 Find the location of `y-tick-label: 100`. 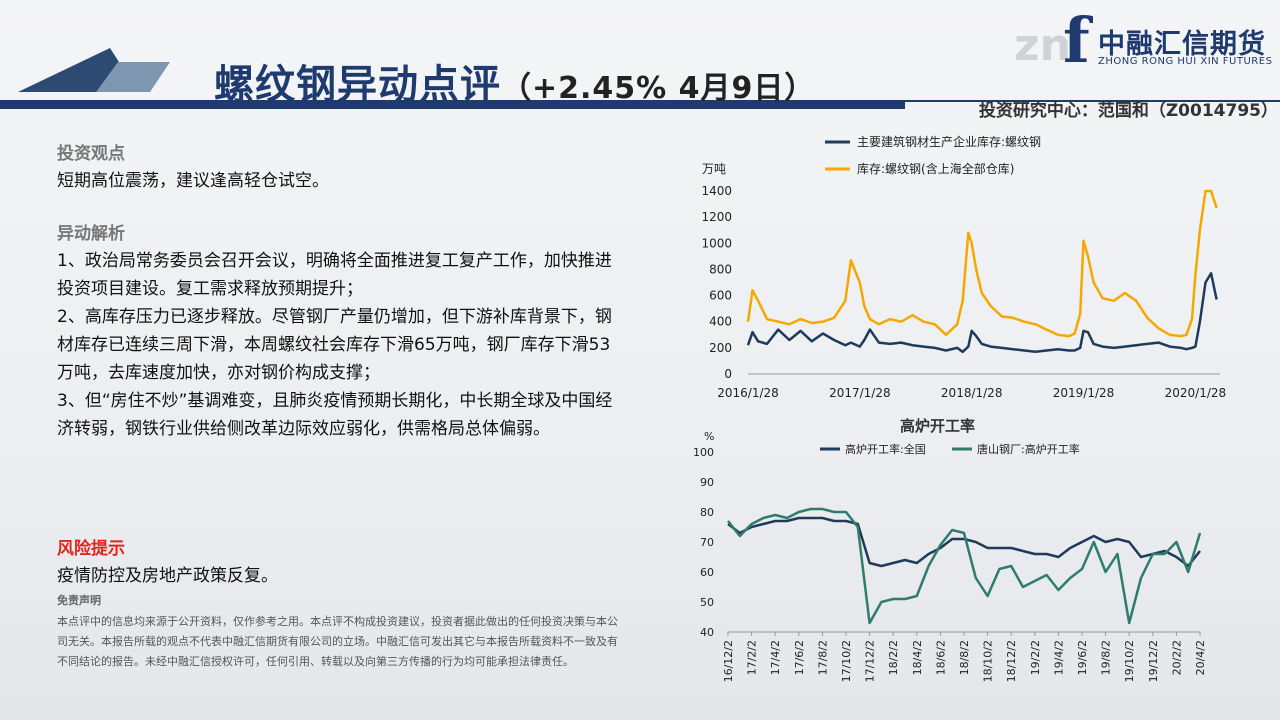

y-tick-label: 100 is located at coordinates (703, 452).